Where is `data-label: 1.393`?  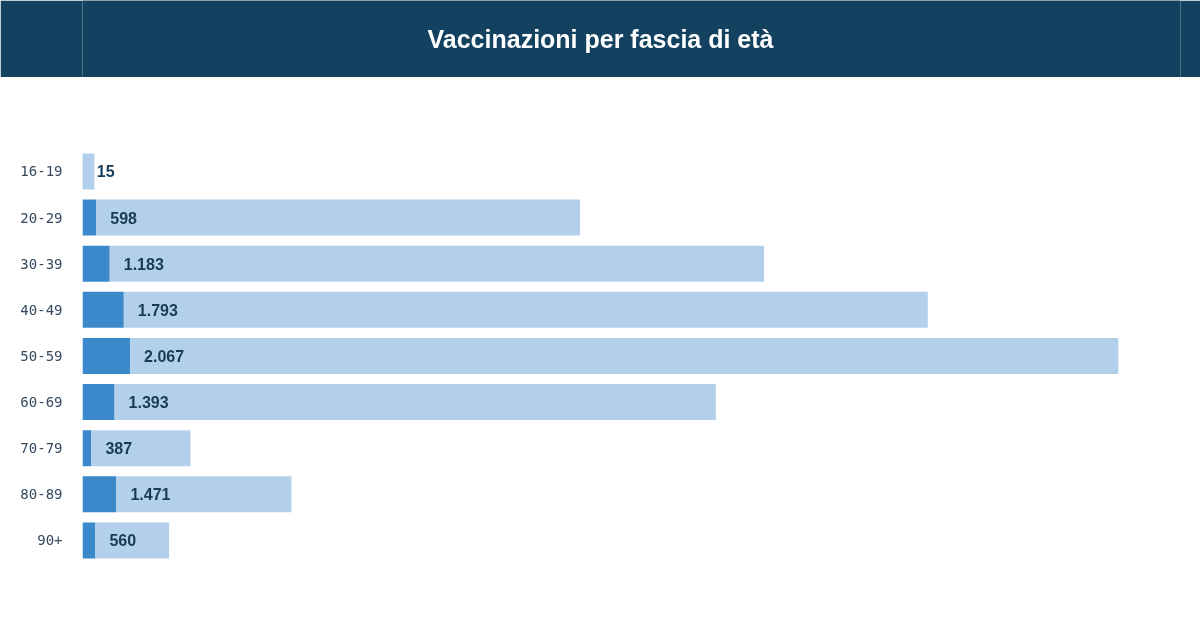 data-label: 1.393 is located at coordinates (148, 403).